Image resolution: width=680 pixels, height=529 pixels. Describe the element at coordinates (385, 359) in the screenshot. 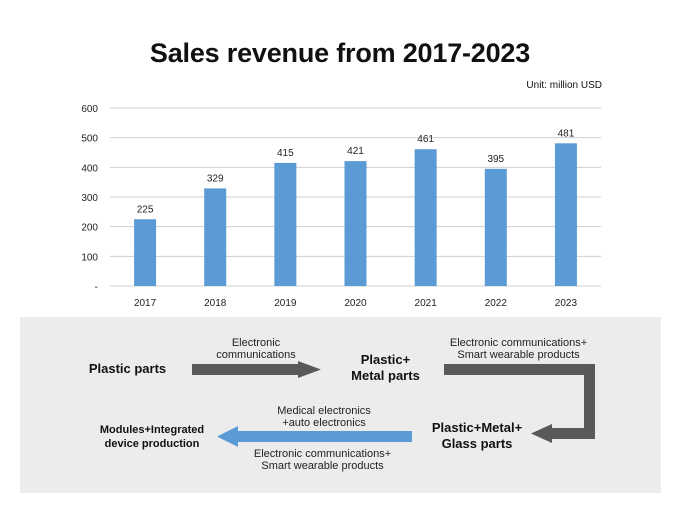

I see `node-label-line: Plastic+` at that location.